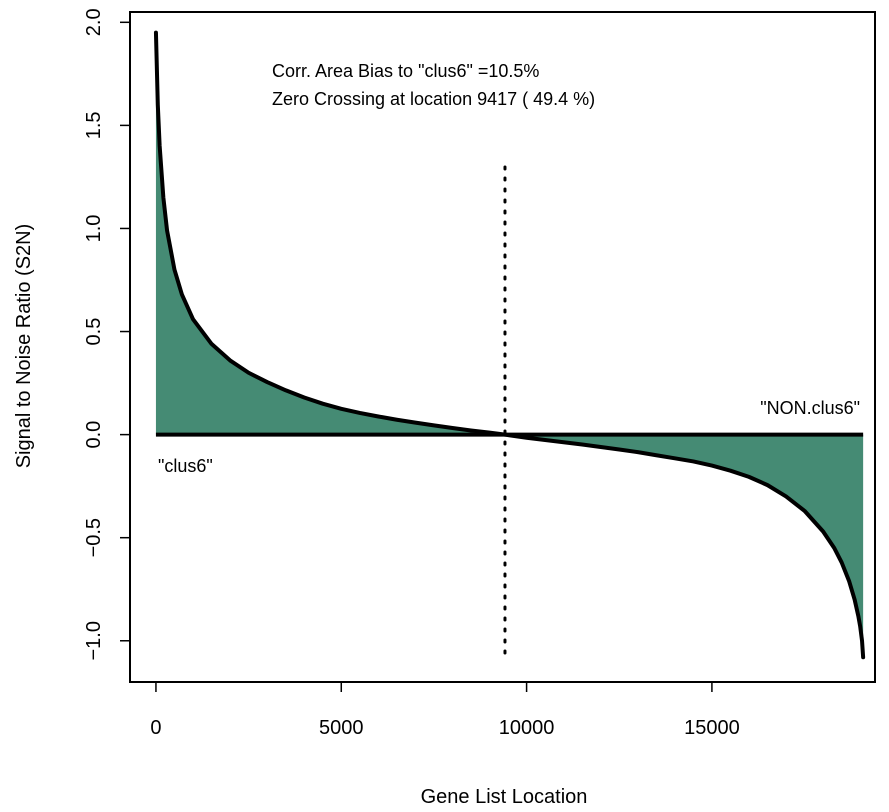  What do you see at coordinates (433, 99) in the screenshot?
I see `zero-crossing-annotation: Zero Crossing at location 9417 ( 49.4 %)` at bounding box center [433, 99].